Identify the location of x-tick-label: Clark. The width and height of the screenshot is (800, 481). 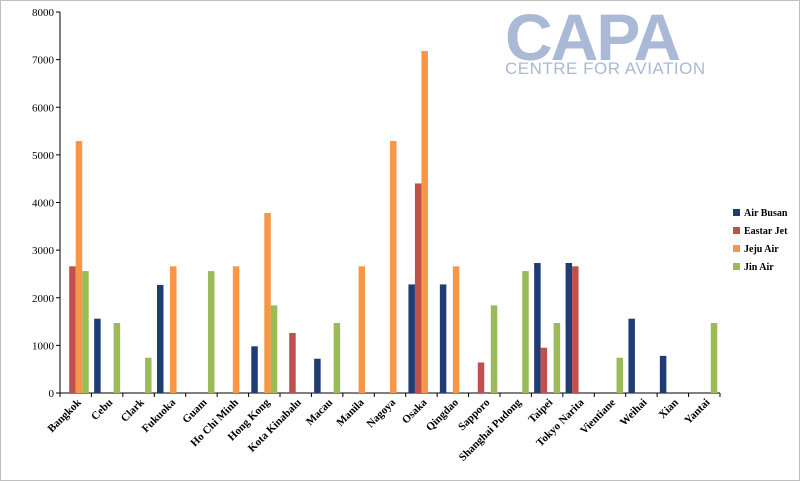
(133, 410).